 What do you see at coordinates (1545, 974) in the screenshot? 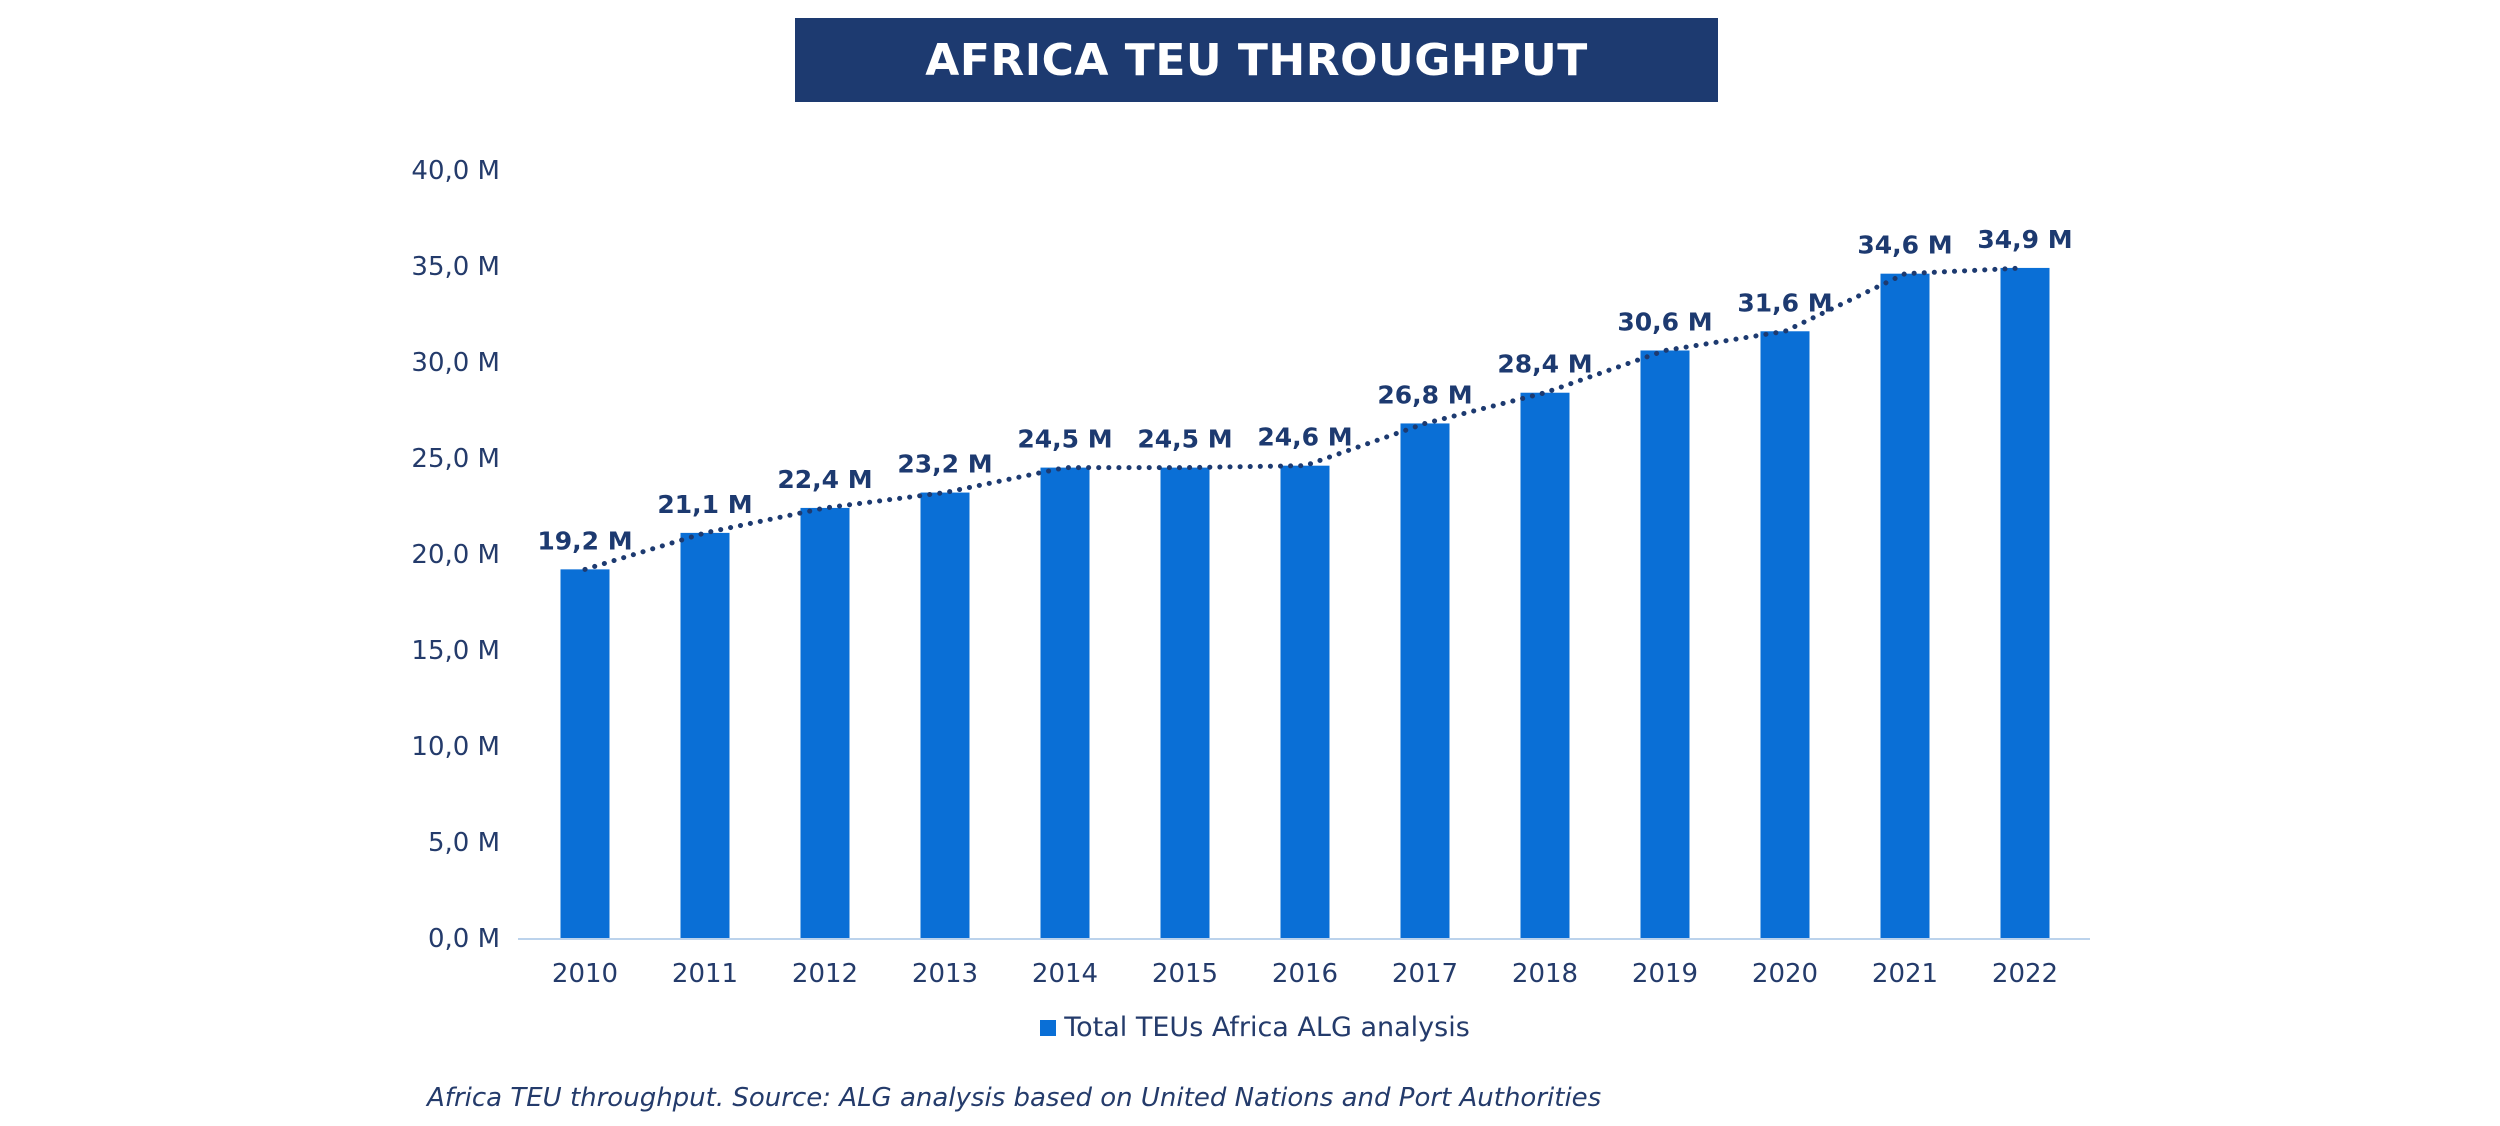
I see `x-tick-label: 2018` at bounding box center [1545, 974].